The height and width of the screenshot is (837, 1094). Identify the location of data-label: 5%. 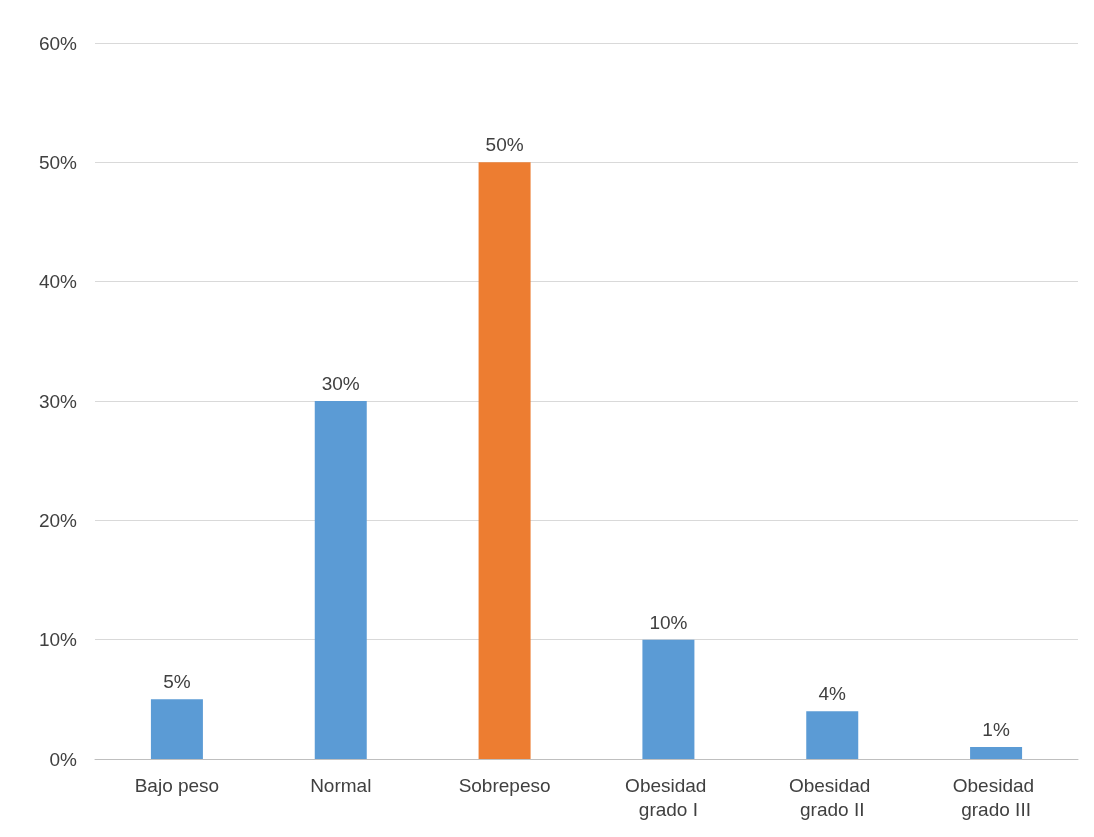
(177, 682).